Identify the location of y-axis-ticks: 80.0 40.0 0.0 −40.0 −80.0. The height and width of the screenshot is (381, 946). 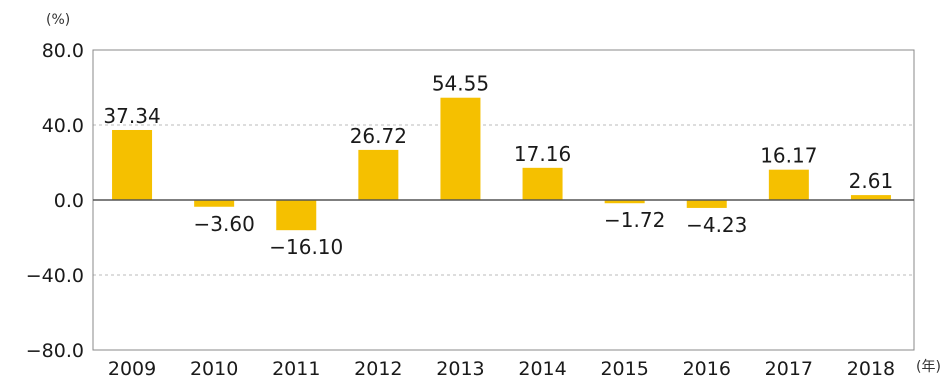
(55, 201).